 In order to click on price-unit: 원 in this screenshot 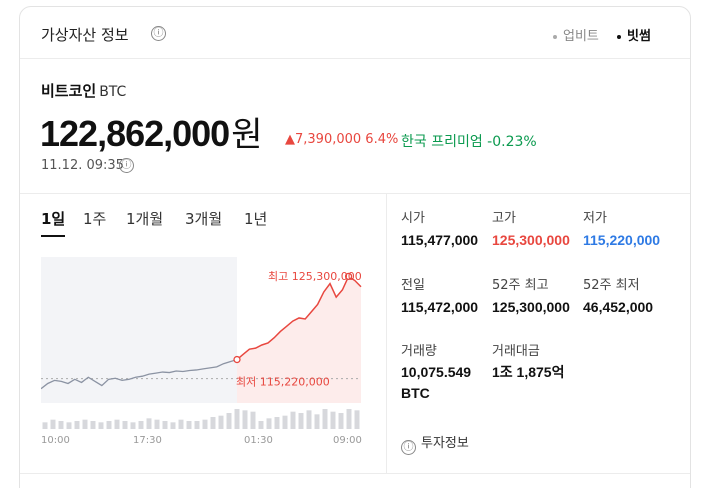, I will do `click(246, 135)`.